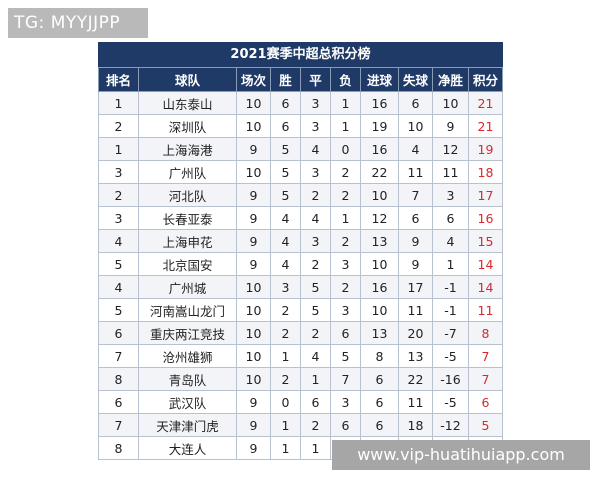  I want to click on cell-lost: 0, so click(345, 149).